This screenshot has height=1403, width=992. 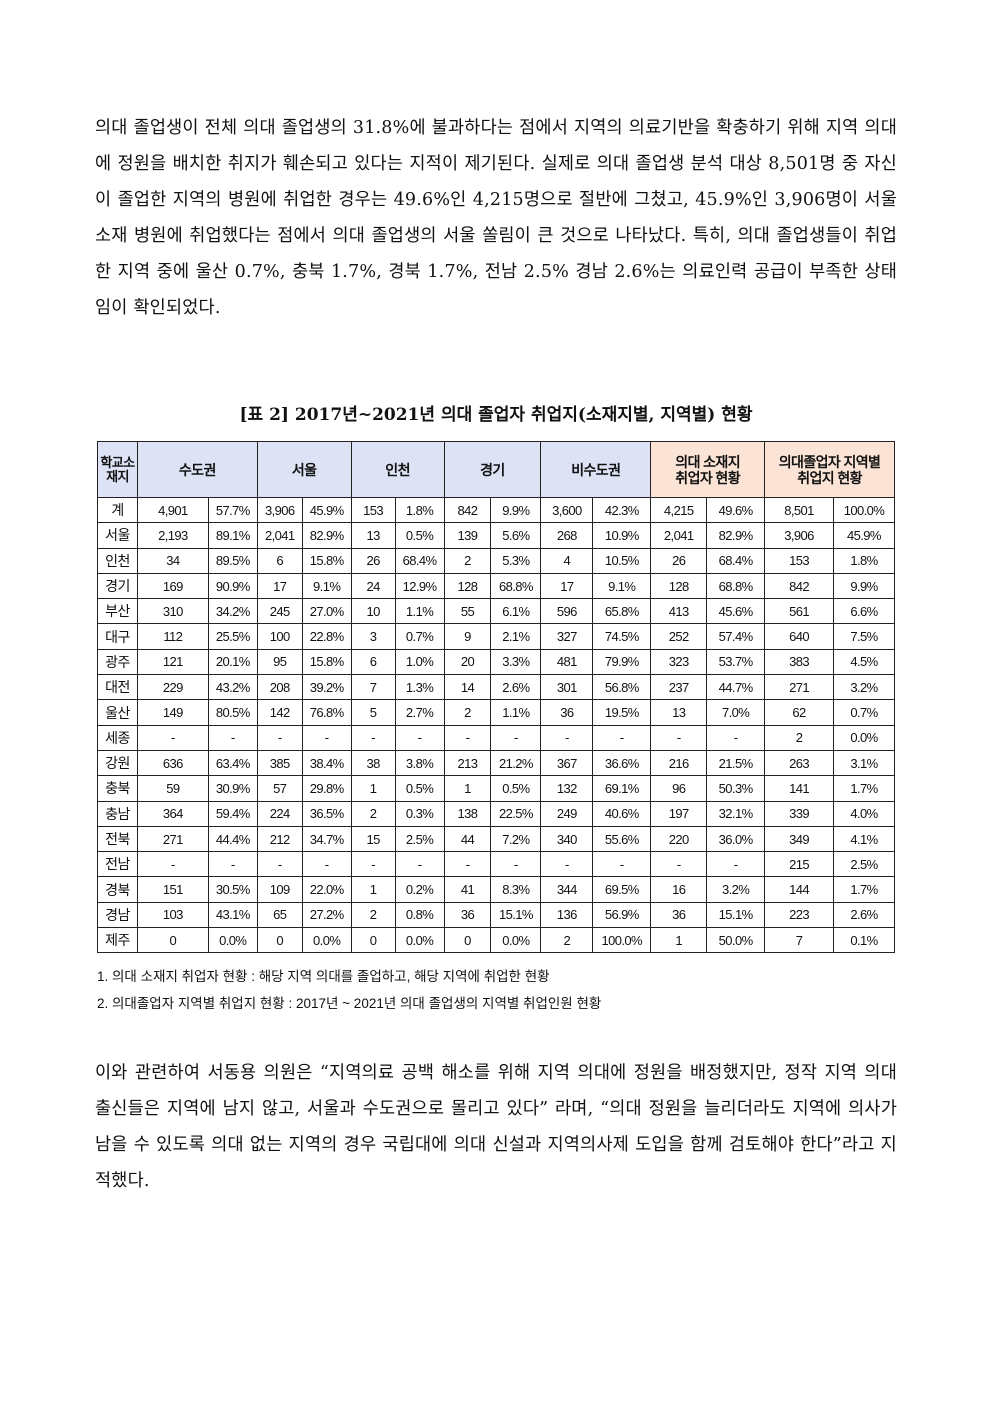 What do you see at coordinates (326, 687) in the screenshot?
I see `table-cell: 39.2%` at bounding box center [326, 687].